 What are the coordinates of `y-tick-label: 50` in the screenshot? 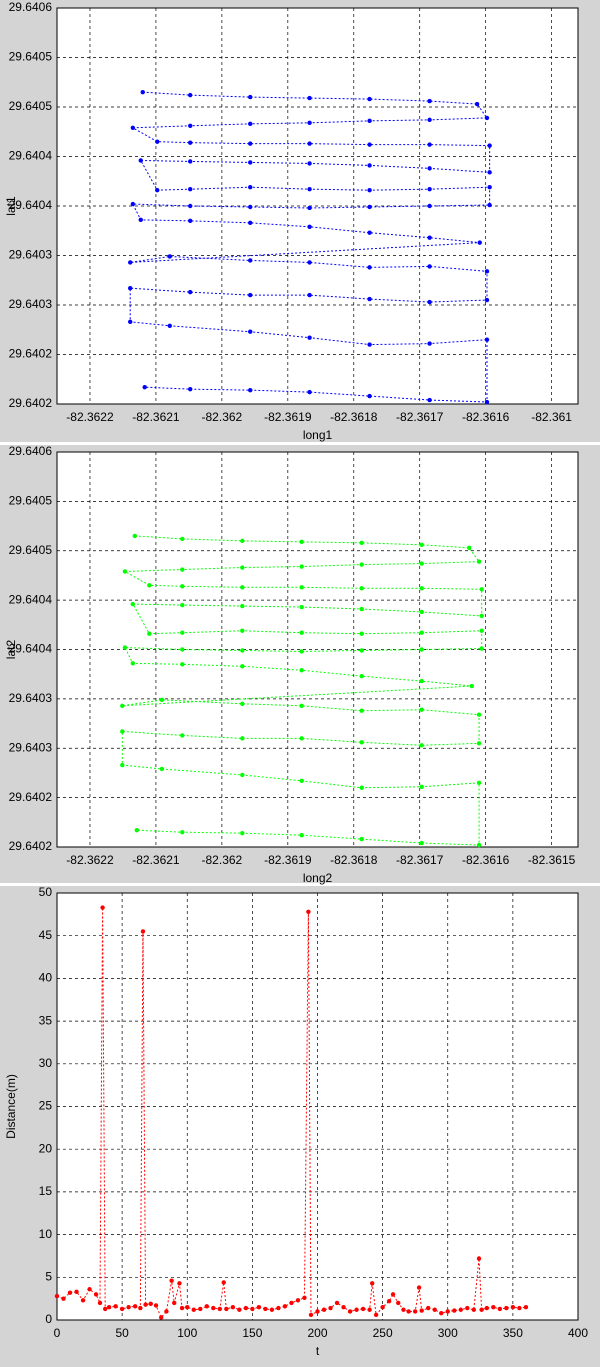 It's located at (46, 892).